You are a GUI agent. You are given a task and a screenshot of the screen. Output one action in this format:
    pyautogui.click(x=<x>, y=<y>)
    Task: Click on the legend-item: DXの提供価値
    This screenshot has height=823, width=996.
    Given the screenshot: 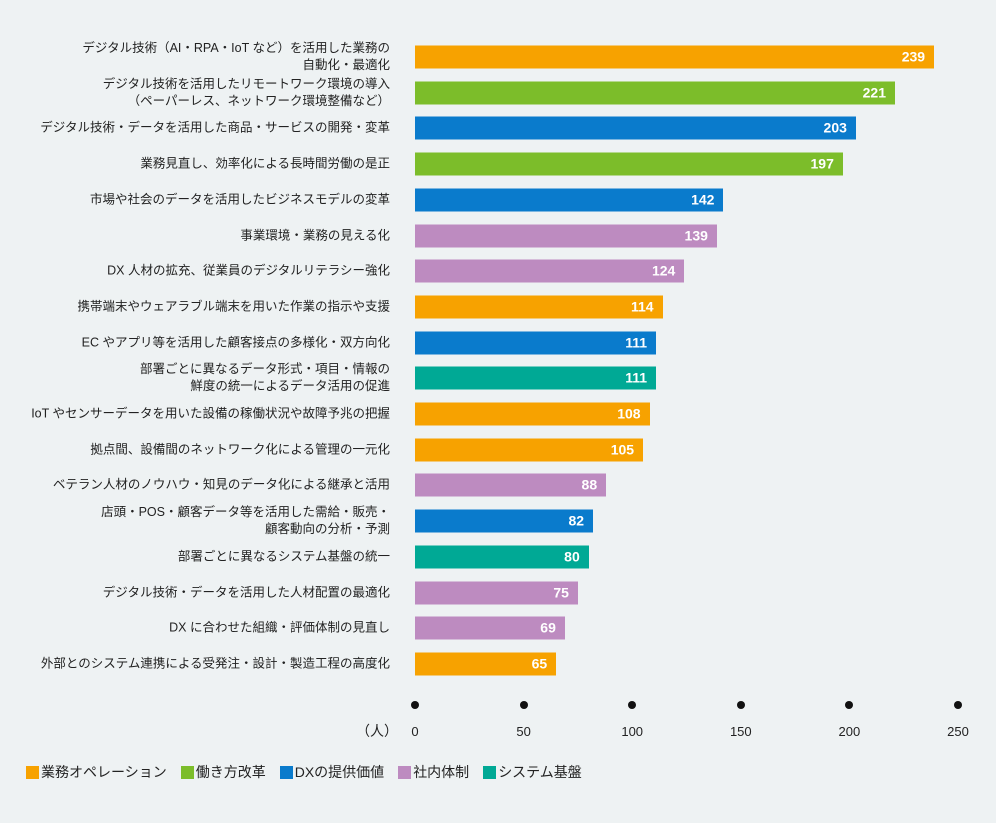 What is the action you would take?
    pyautogui.click(x=332, y=772)
    